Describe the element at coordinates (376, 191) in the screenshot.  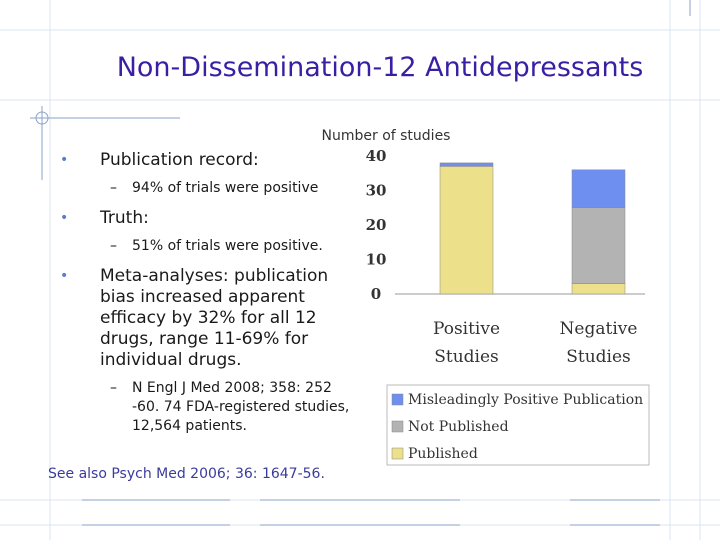
I see `y-tick-label: 30` at that location.